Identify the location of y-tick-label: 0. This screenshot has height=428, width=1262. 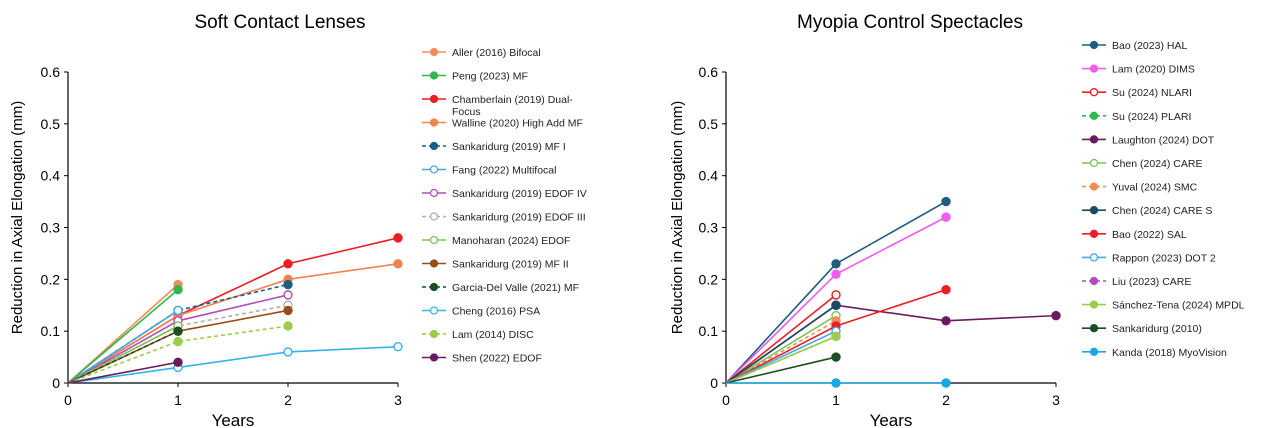
(714, 383).